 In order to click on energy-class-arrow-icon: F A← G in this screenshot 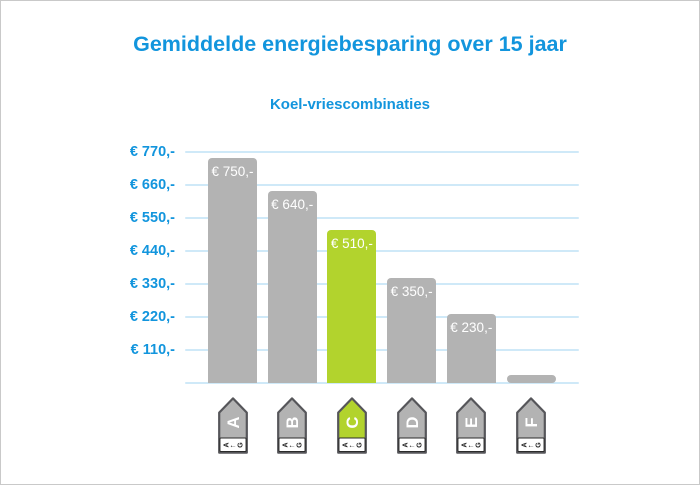, I will do `click(531, 425)`.